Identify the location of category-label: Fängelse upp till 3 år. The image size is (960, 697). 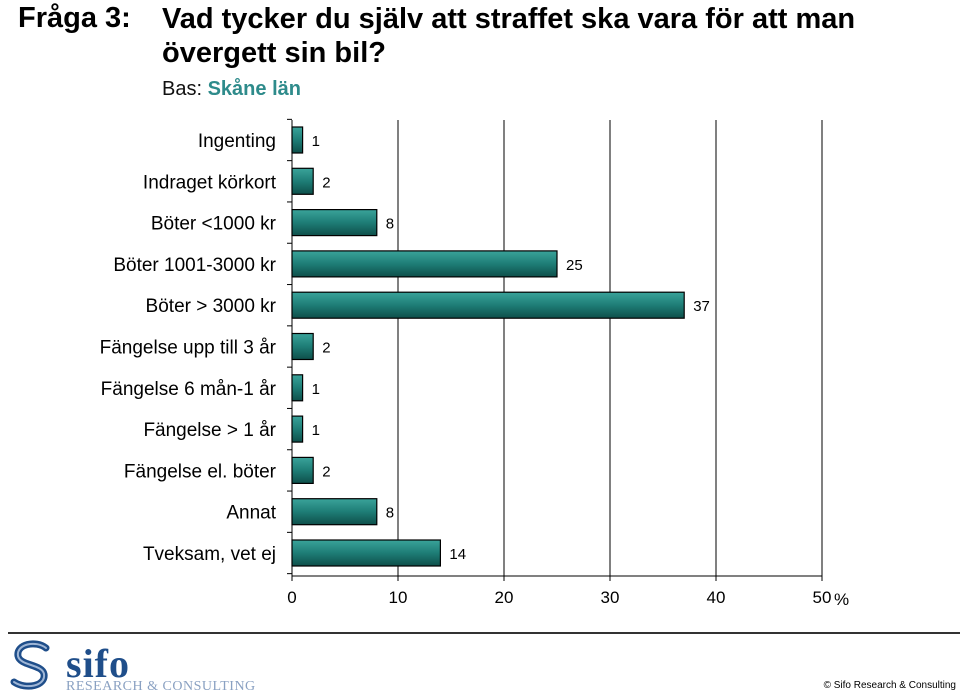
(188, 348).